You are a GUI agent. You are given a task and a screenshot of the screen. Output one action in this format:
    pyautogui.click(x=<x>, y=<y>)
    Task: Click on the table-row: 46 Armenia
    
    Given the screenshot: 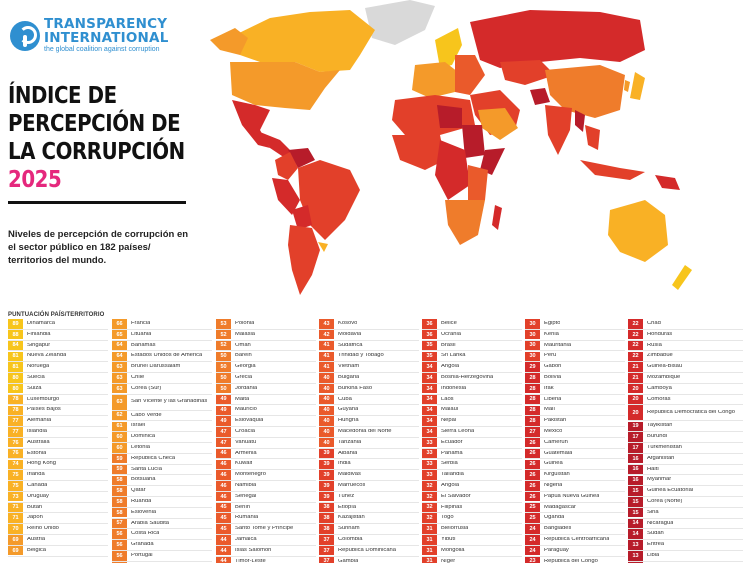 What is the action you would take?
    pyautogui.click(x=266, y=454)
    